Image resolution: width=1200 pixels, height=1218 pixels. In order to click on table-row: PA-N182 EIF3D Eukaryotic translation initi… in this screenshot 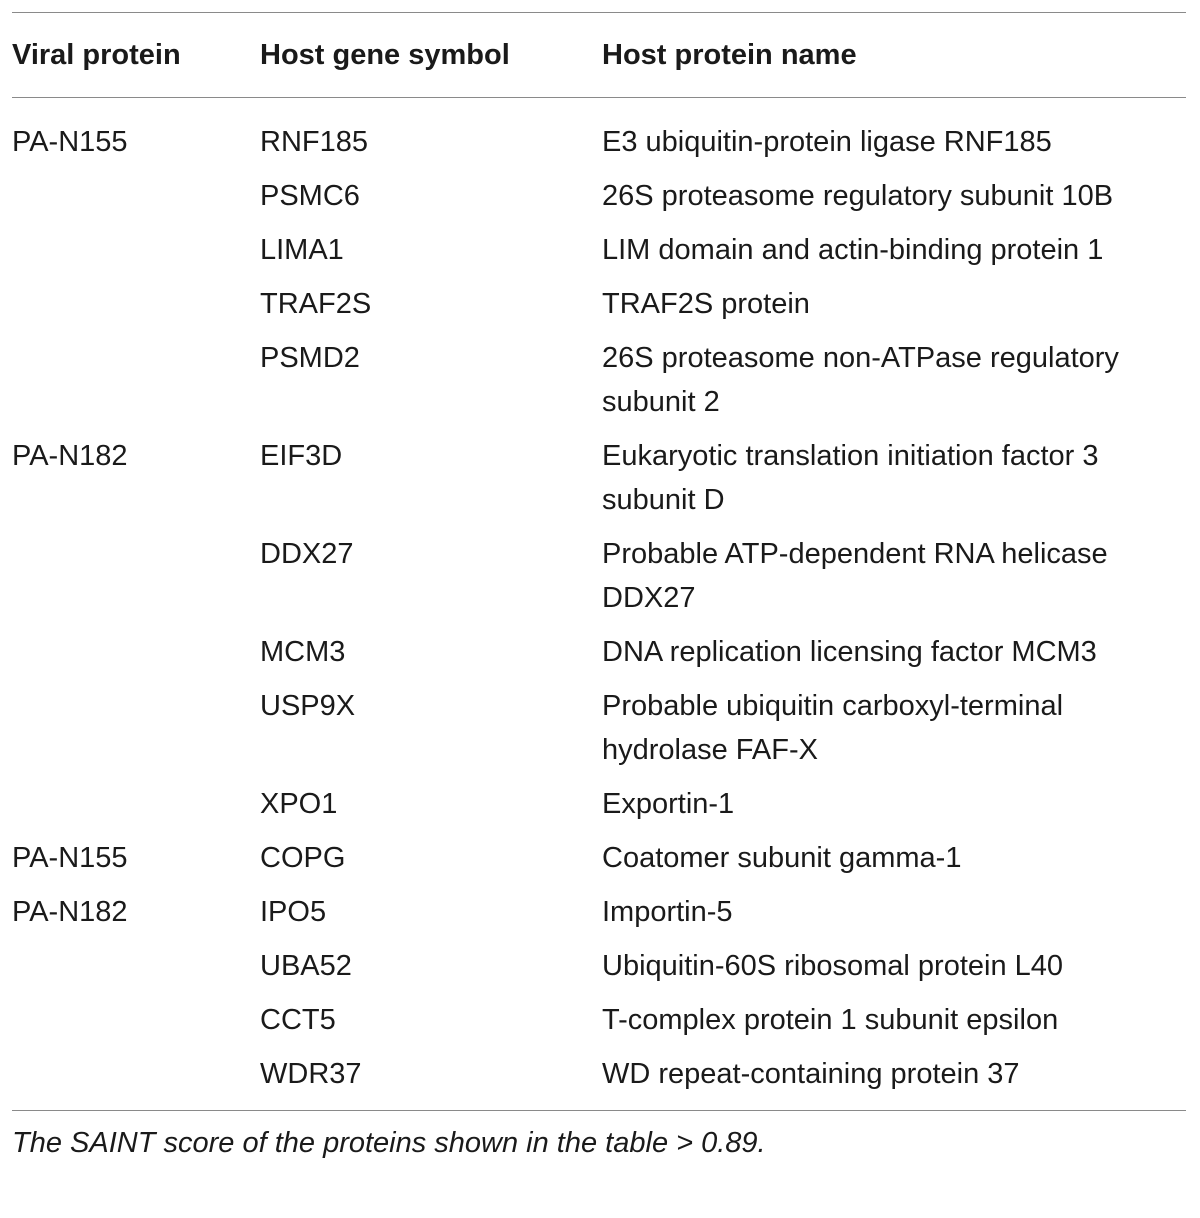, I will do `click(599, 483)`.